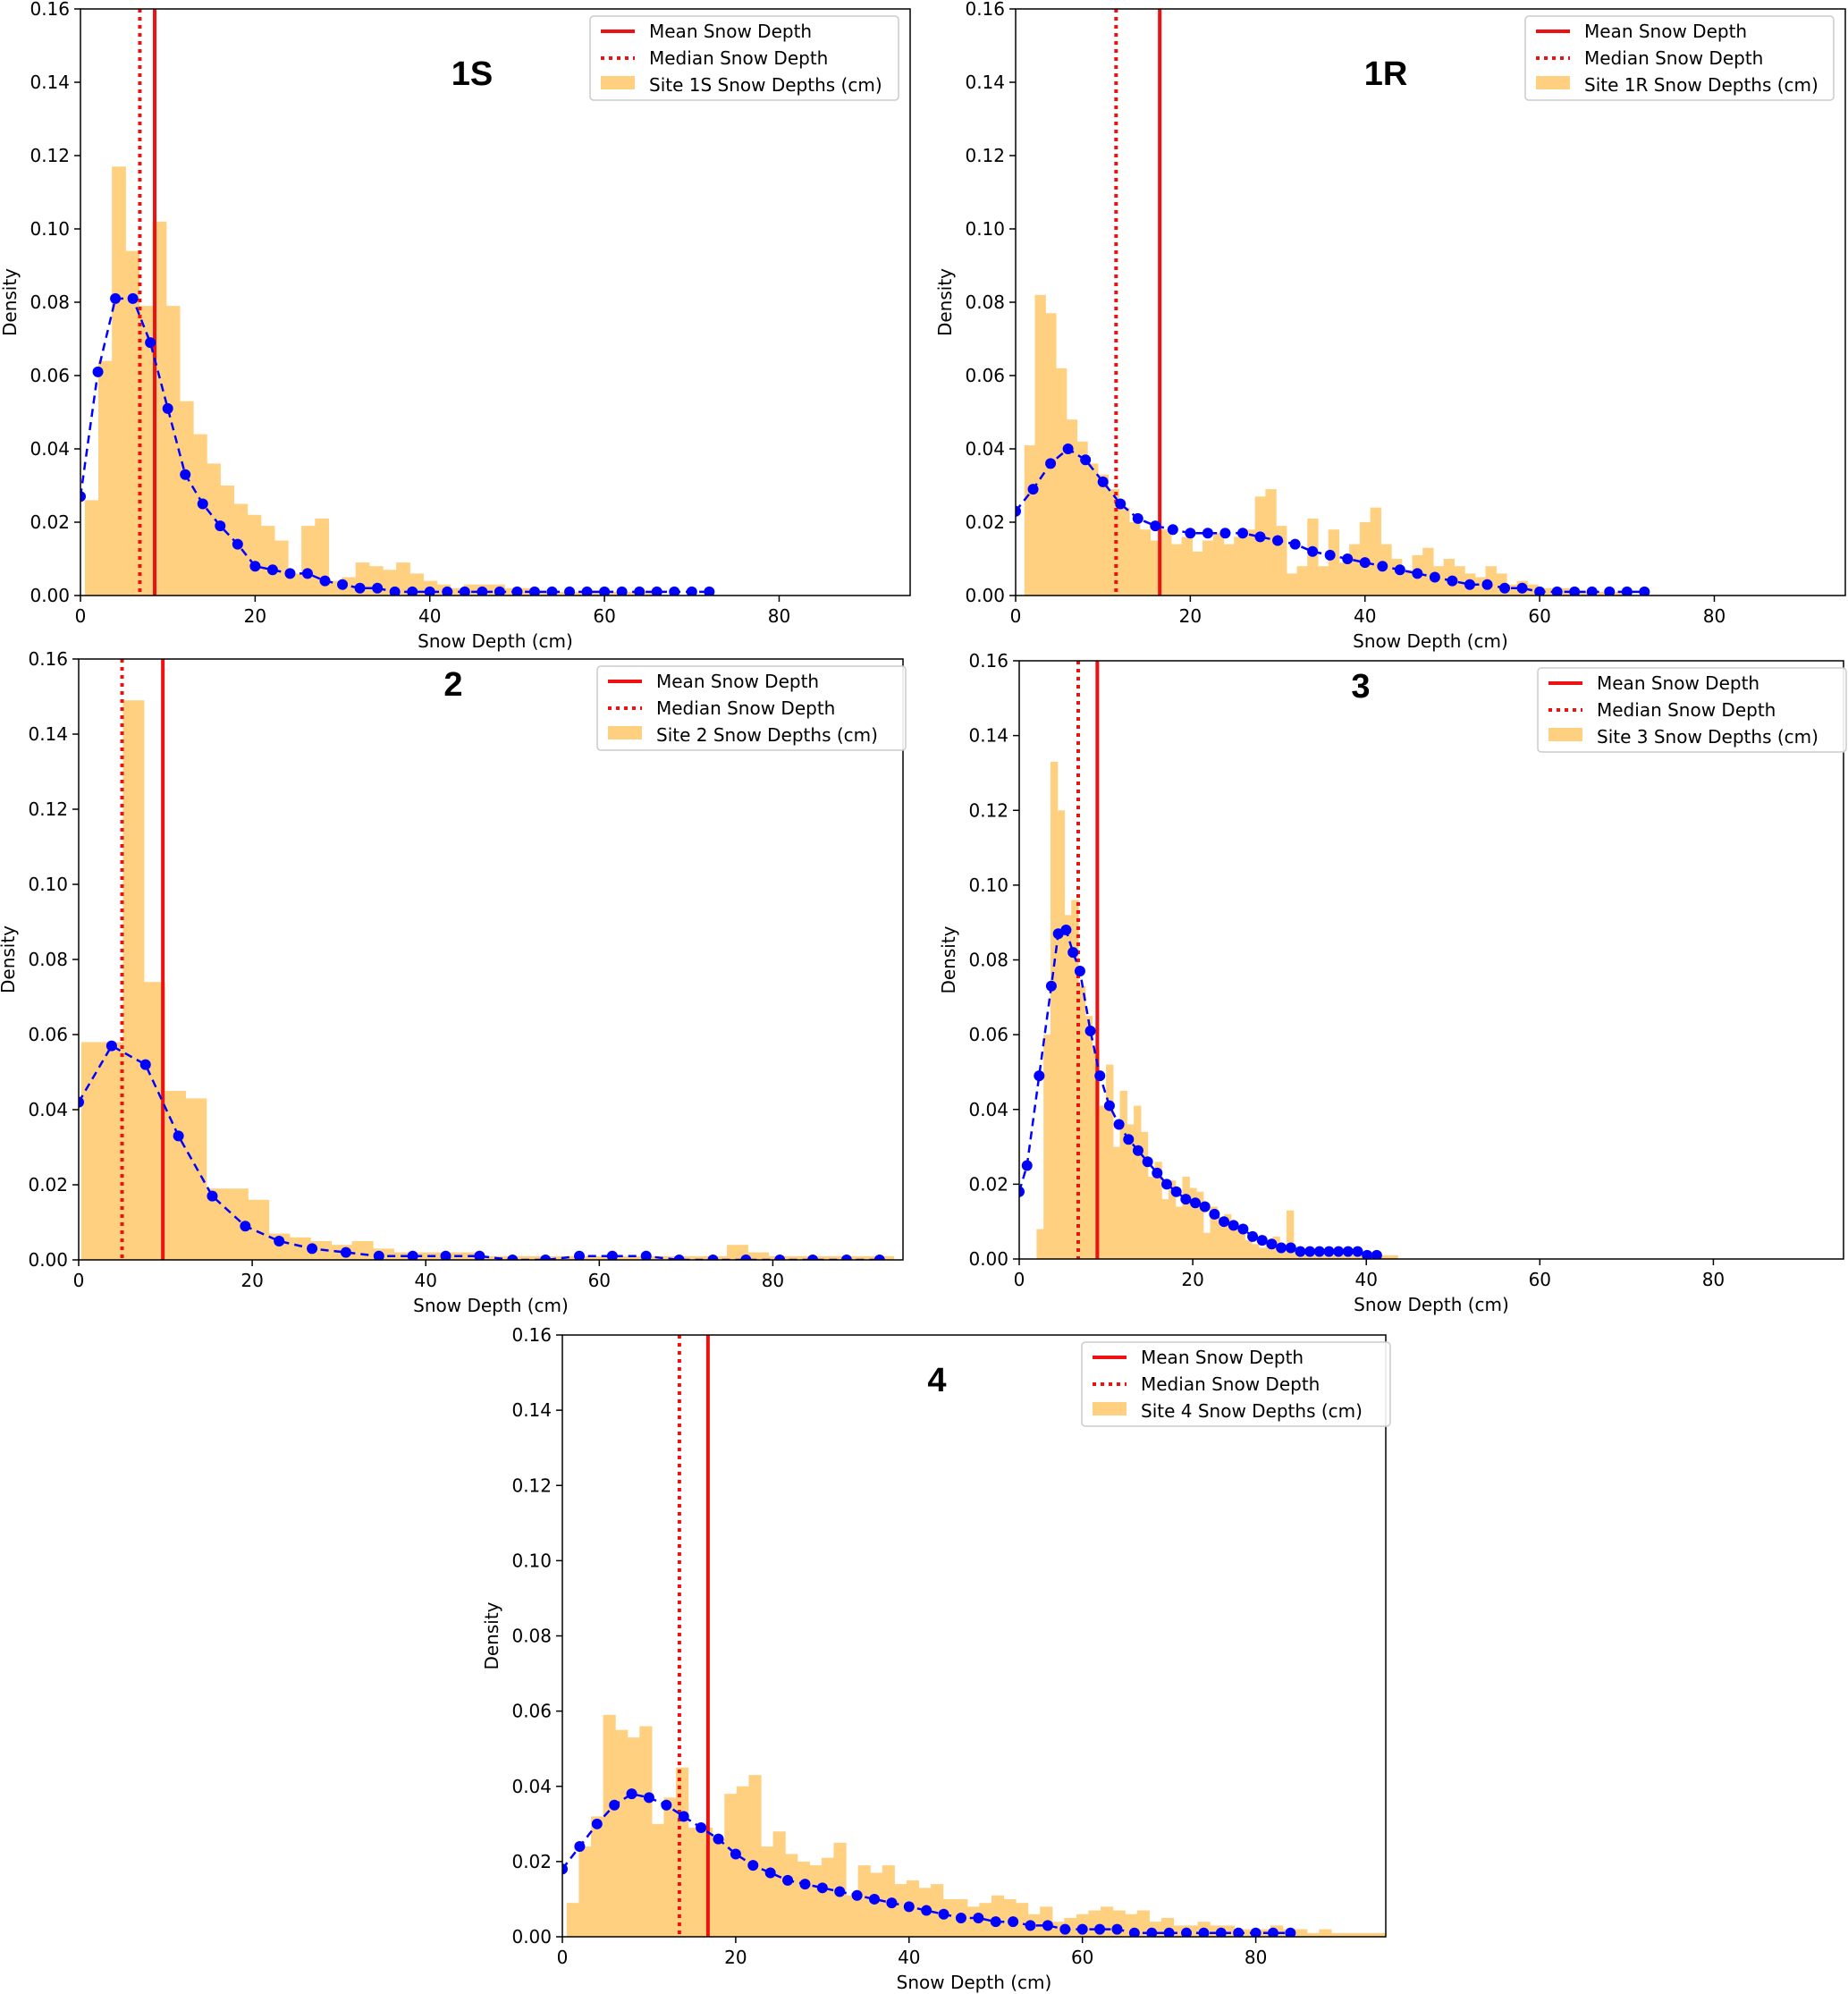 The image size is (1848, 1994). What do you see at coordinates (48, 1109) in the screenshot?
I see `y-tick-label: 0.04` at bounding box center [48, 1109].